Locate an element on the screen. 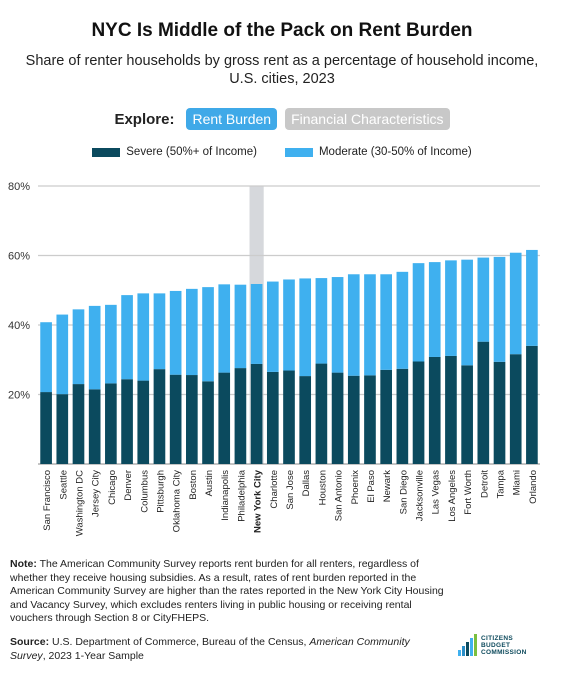 The height and width of the screenshot is (680, 564). x-tick-label: San Diego is located at coordinates (403, 492).